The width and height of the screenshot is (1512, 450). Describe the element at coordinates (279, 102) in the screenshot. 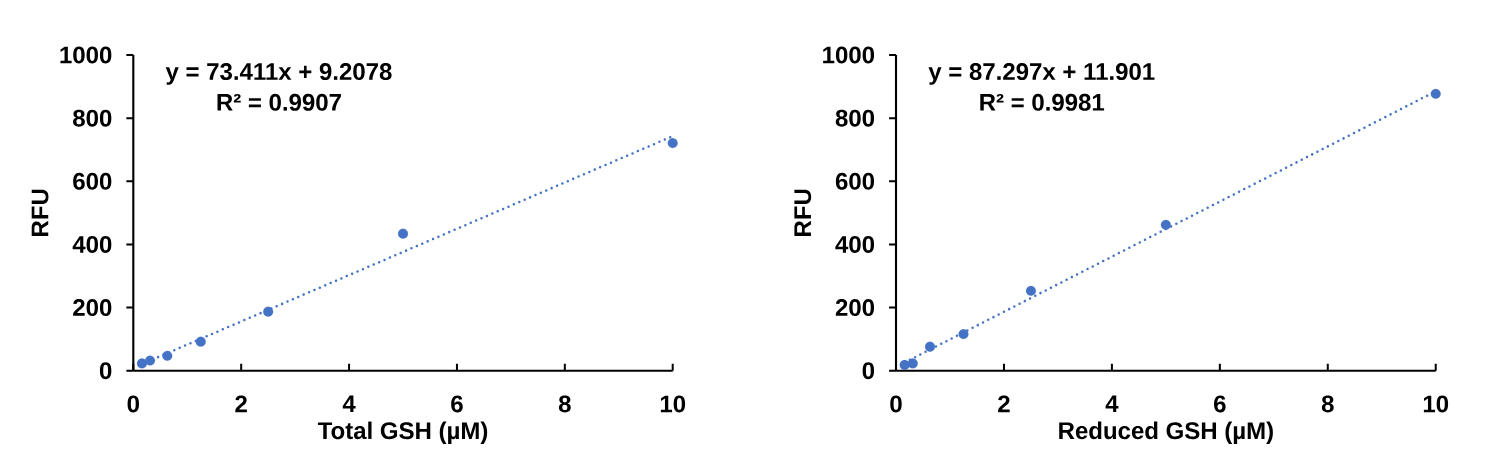

I see `annotation: R² = 0.9907` at that location.